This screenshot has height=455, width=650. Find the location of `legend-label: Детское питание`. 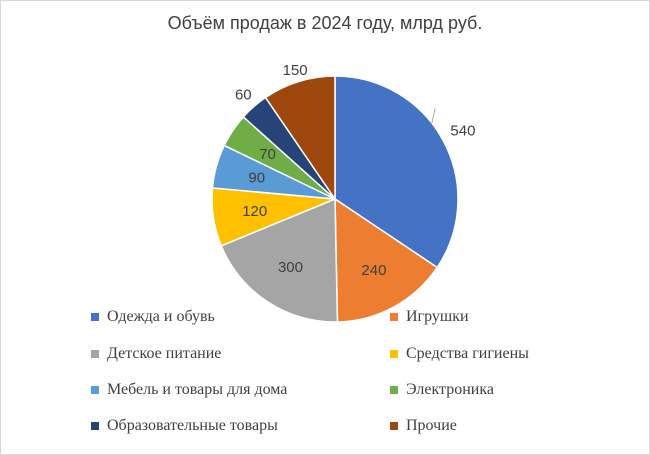

legend-label: Детское питание is located at coordinates (164, 353).